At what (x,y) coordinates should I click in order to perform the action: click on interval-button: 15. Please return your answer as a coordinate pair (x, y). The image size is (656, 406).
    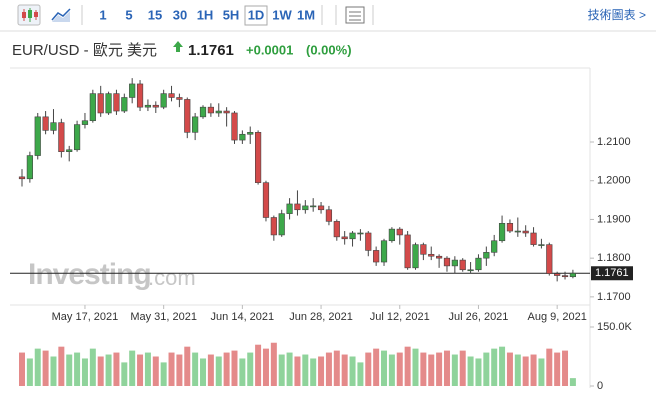
    Looking at the image, I should click on (155, 14).